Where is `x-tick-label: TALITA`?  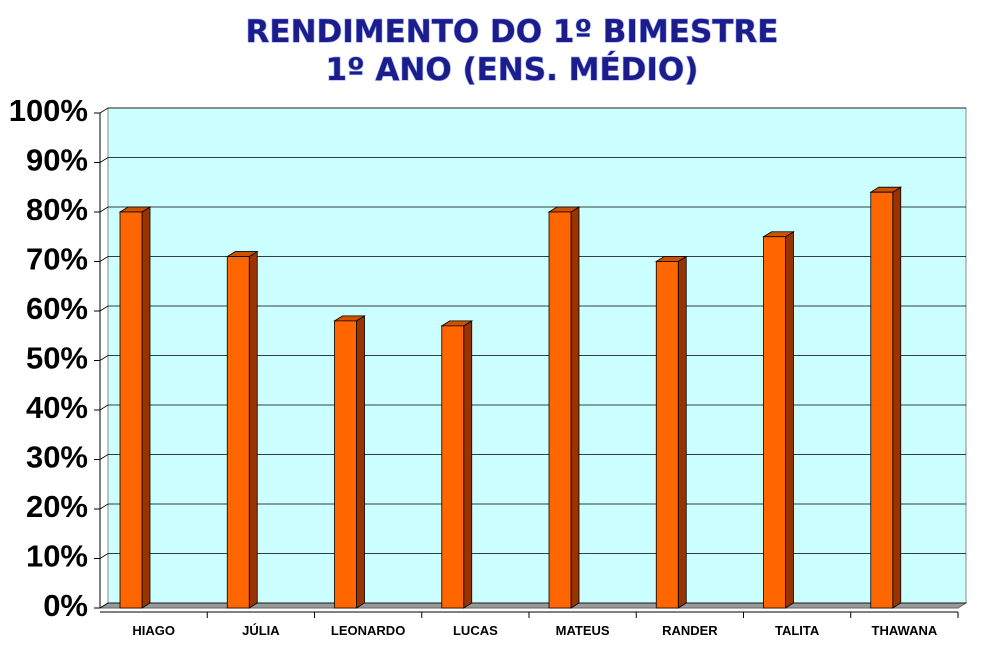
x-tick-label: TALITA is located at coordinates (797, 630).